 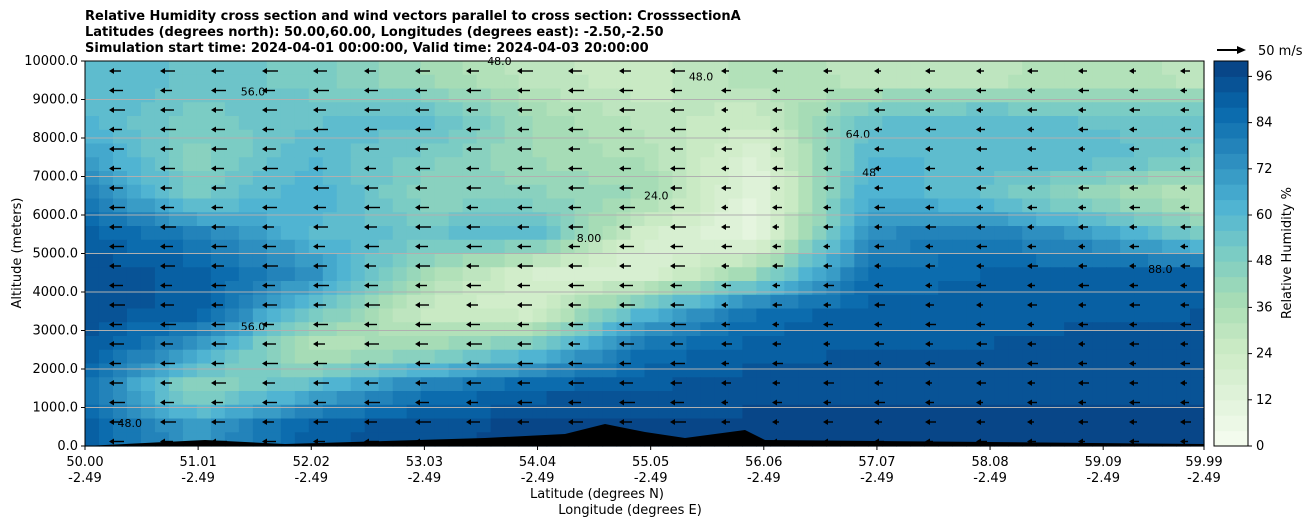 I want to click on colorbar-level, so click(x=1231, y=146).